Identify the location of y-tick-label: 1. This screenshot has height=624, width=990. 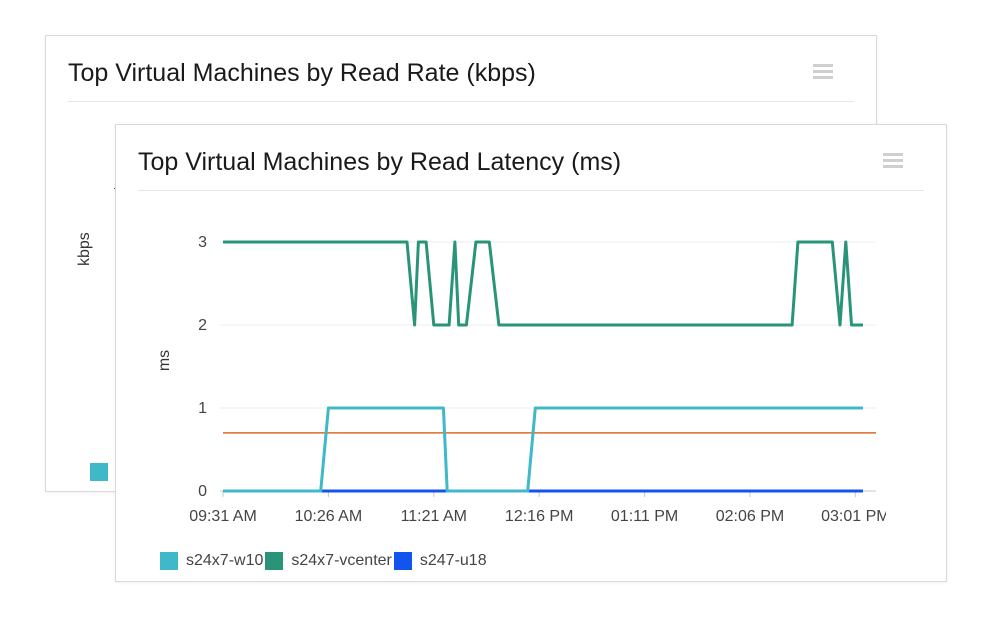
(202, 408).